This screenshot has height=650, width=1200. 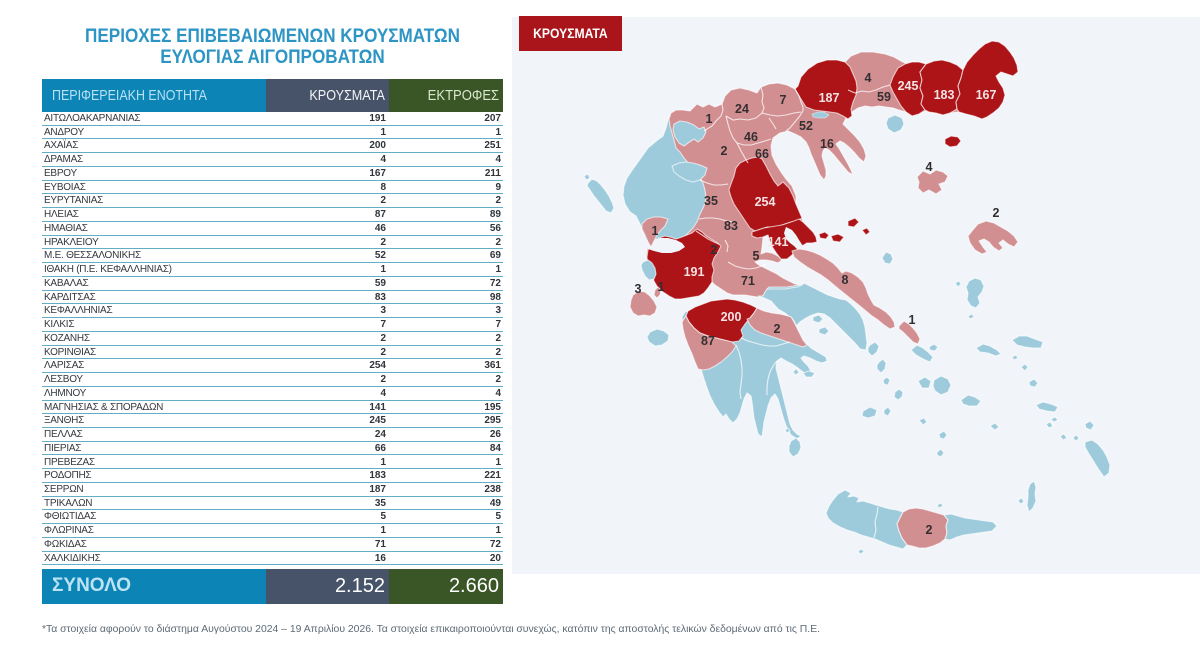 I want to click on svg-text: 183, so click(x=944, y=95).